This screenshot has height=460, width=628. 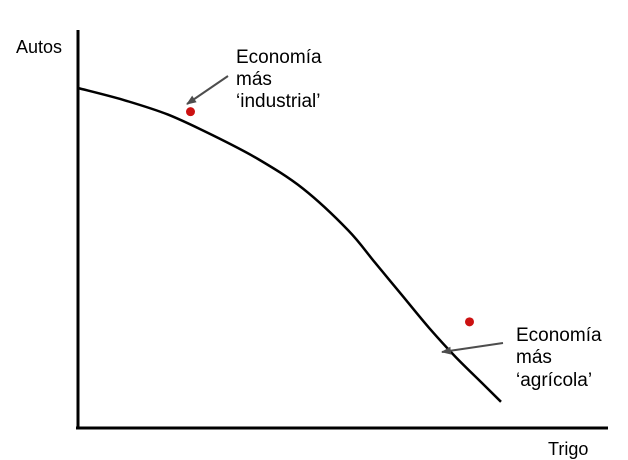 I want to click on annotation-industrial-line-1: Economía, so click(x=279, y=57).